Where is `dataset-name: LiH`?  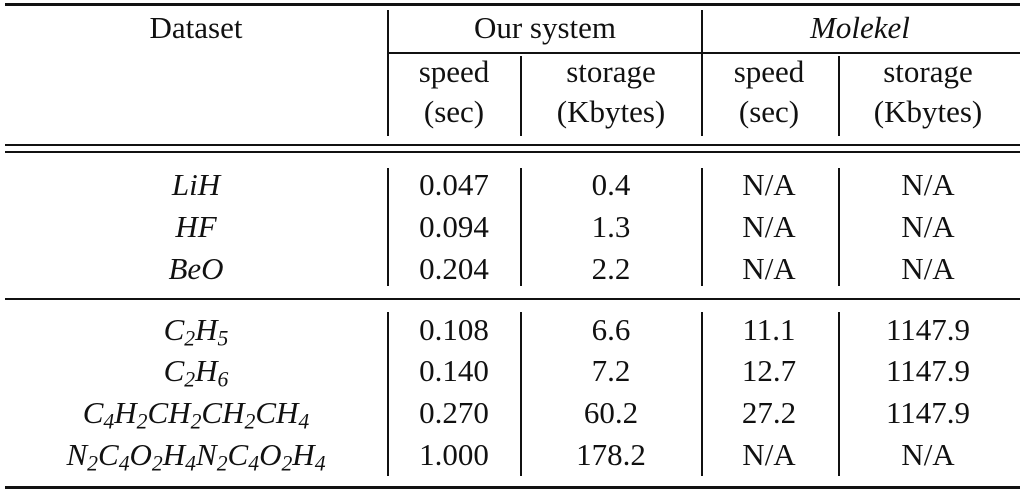 dataset-name: LiH is located at coordinates (196, 184).